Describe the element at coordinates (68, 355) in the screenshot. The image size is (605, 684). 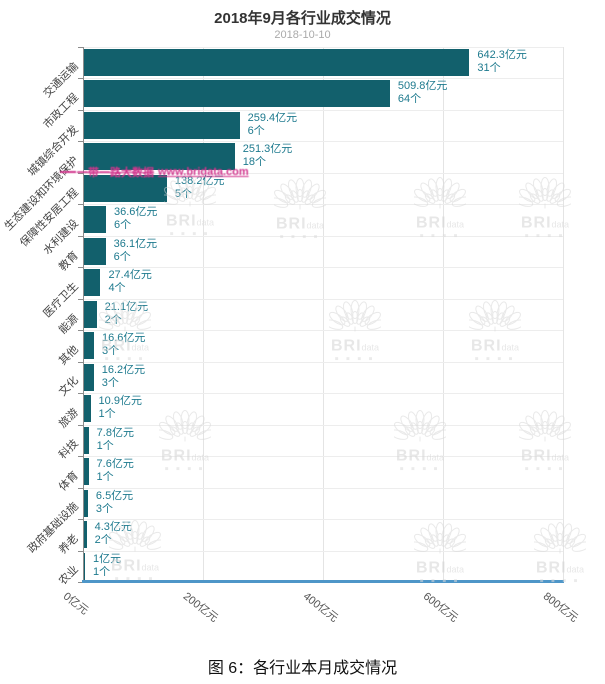
I see `y-axis-category-text: 其他` at that location.